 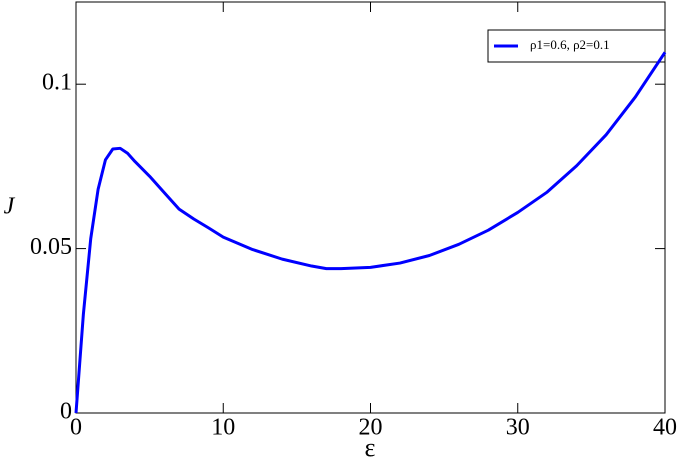 I want to click on x-tick-label: 20, so click(x=371, y=428).